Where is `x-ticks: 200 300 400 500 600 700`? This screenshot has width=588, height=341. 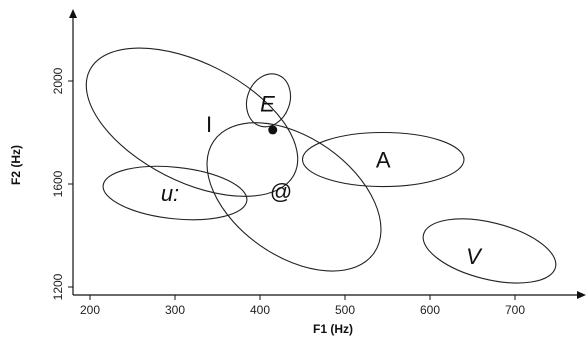
x-ticks: 200 300 400 500 600 700 is located at coordinates (302, 306).